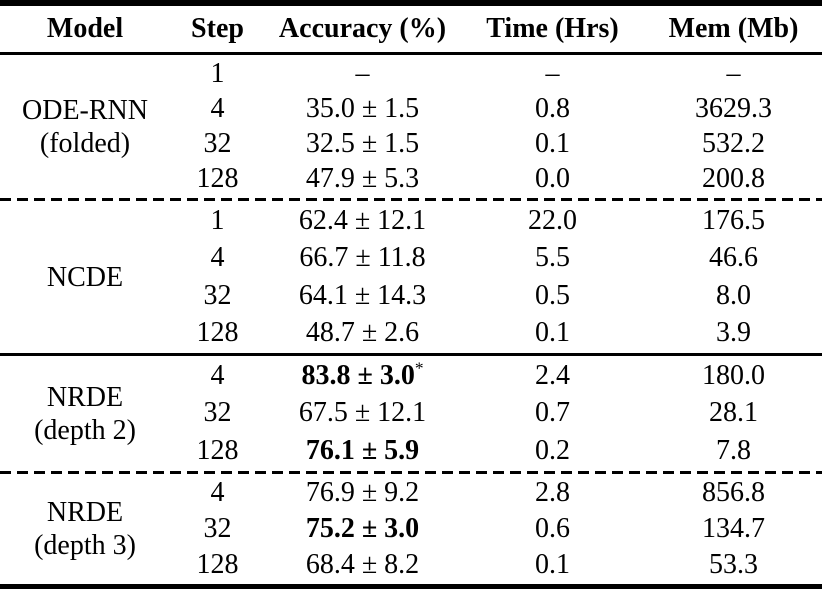 The height and width of the screenshot is (595, 822). I want to click on table-row: 4 35.0 ± 1.5 0.8 3629.3, so click(496, 109).